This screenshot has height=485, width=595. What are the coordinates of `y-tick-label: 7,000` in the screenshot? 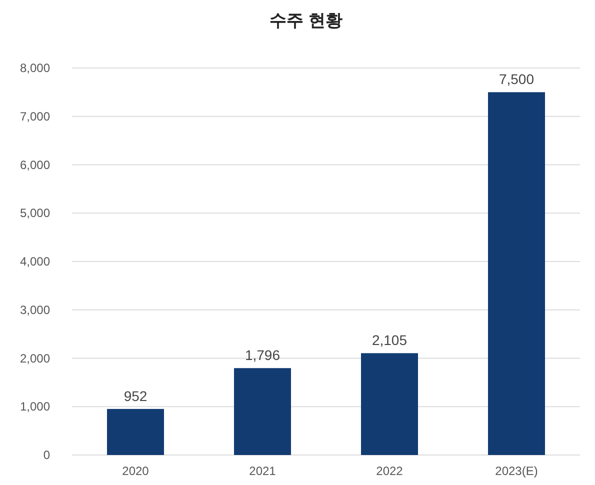 It's located at (35, 116).